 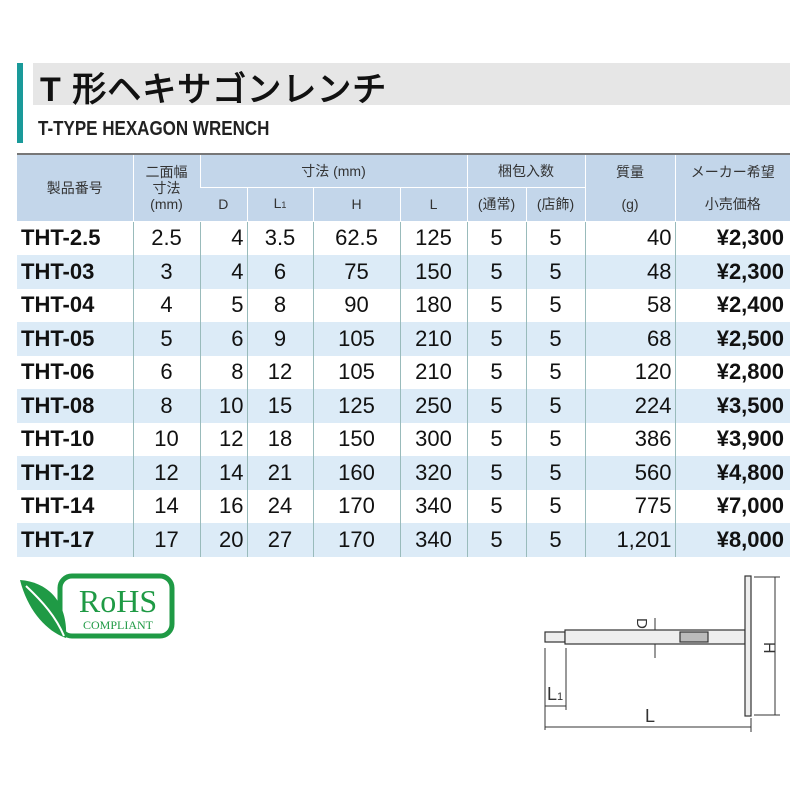 What do you see at coordinates (214, 90) in the screenshot?
I see `page-title: T 形ヘキサゴンレンチ` at bounding box center [214, 90].